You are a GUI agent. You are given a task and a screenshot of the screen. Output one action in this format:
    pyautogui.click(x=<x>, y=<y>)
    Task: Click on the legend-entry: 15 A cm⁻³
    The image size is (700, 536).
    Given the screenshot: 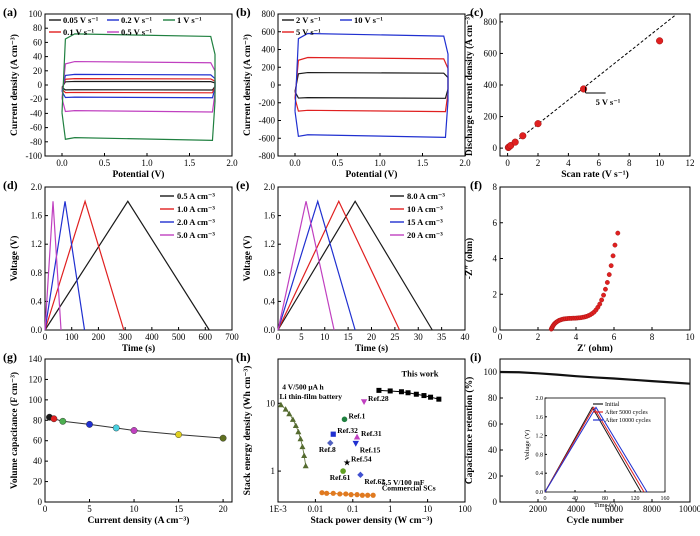 What is the action you would take?
    pyautogui.click(x=425, y=222)
    